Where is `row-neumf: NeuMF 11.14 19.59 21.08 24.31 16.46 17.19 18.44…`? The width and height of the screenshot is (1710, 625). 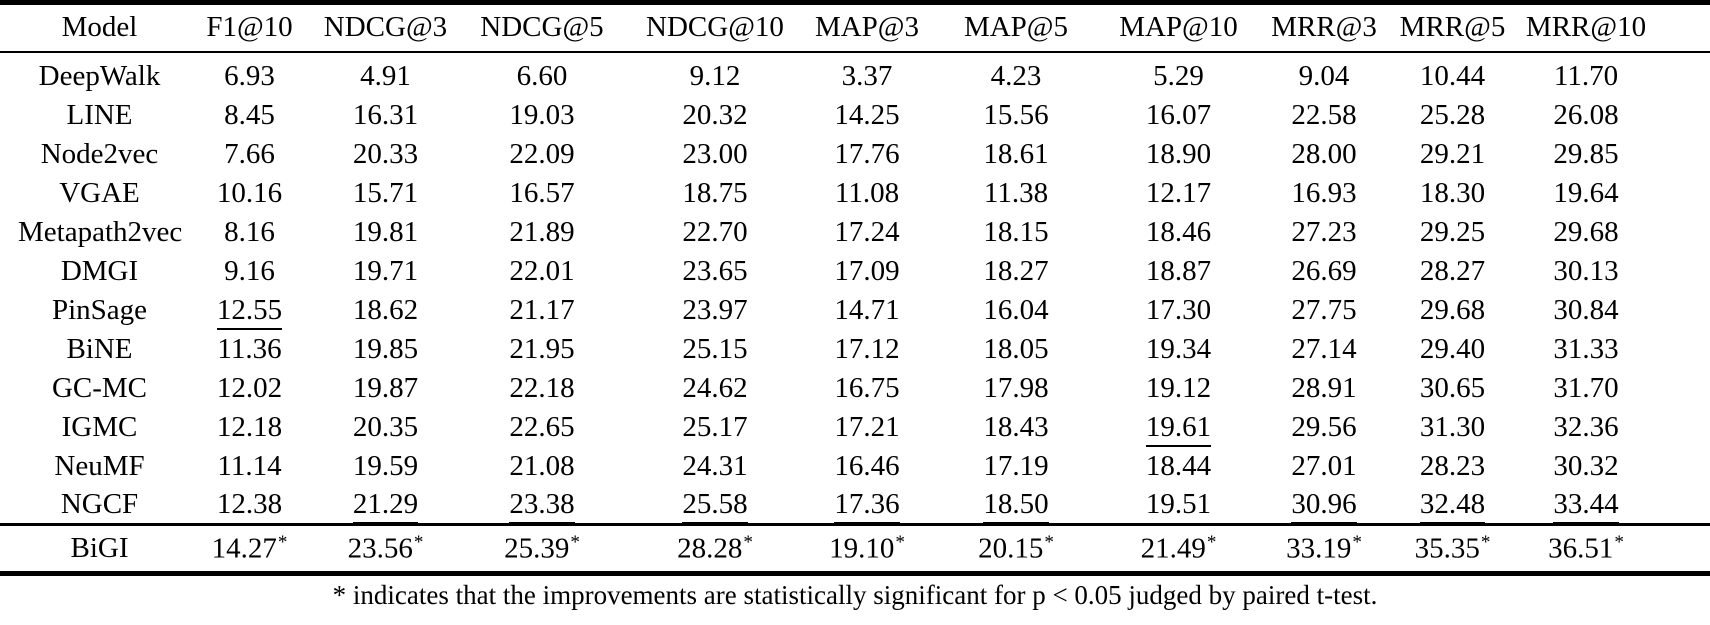
row-neumf: NeuMF 11.14 19.59 21.08 24.31 16.46 17.19 18.44… is located at coordinates (855, 466).